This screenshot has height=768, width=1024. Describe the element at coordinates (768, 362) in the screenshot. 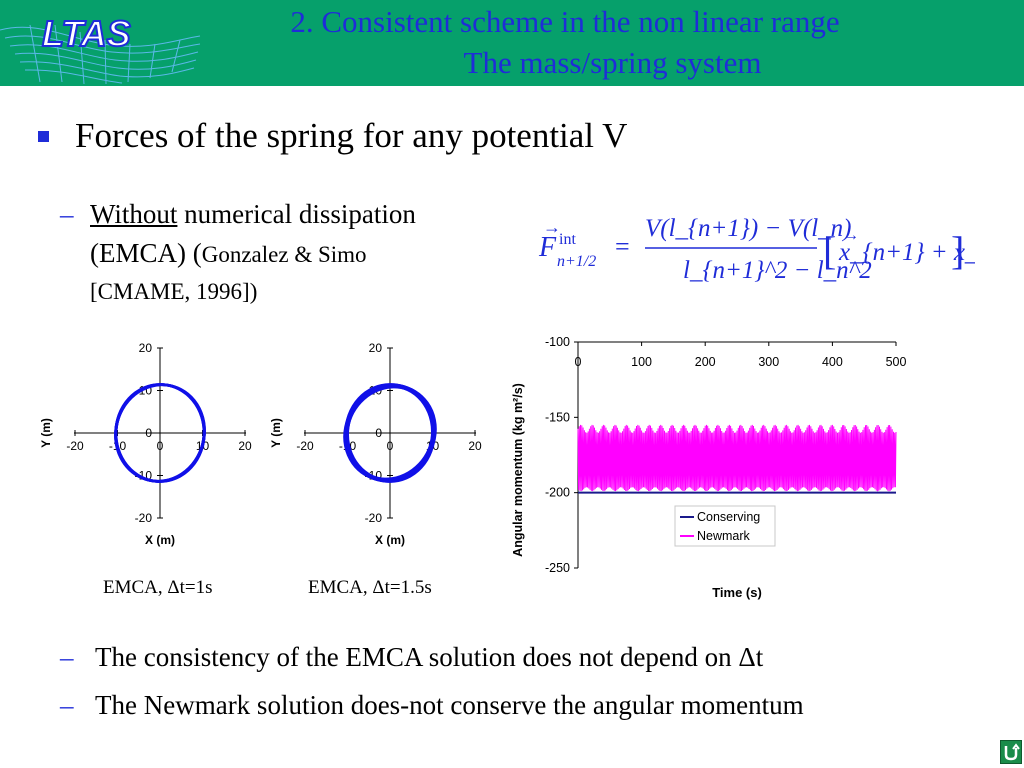

I see `x-tick-label: 300` at that location.